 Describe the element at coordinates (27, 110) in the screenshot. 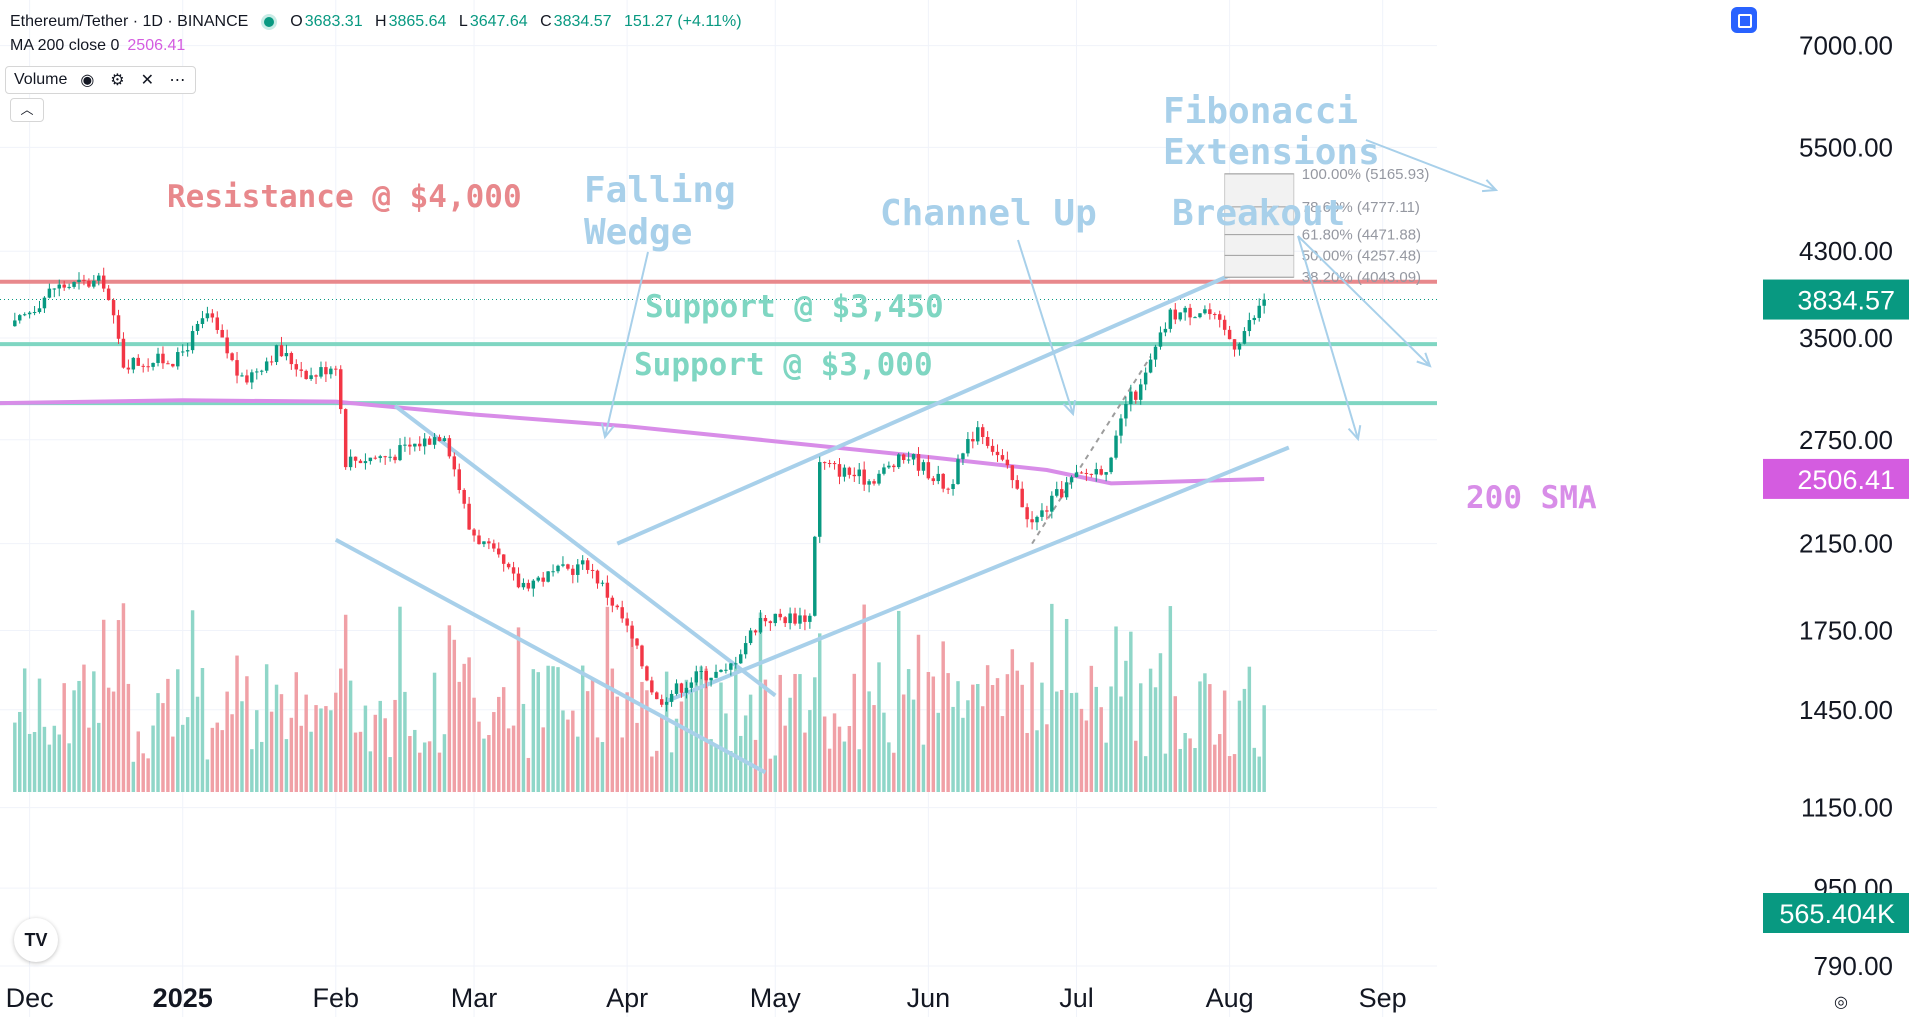

I see `collapse-legend-button: ︿` at that location.